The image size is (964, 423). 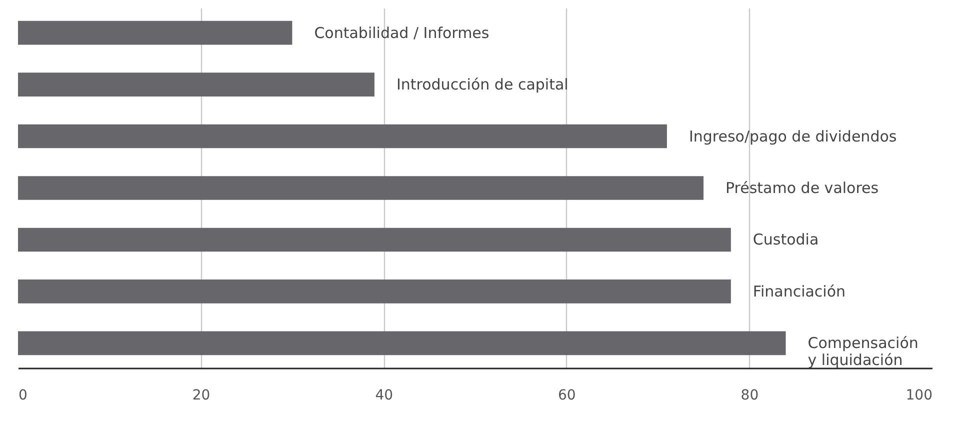 I want to click on x-tick-label: 20, so click(x=201, y=396).